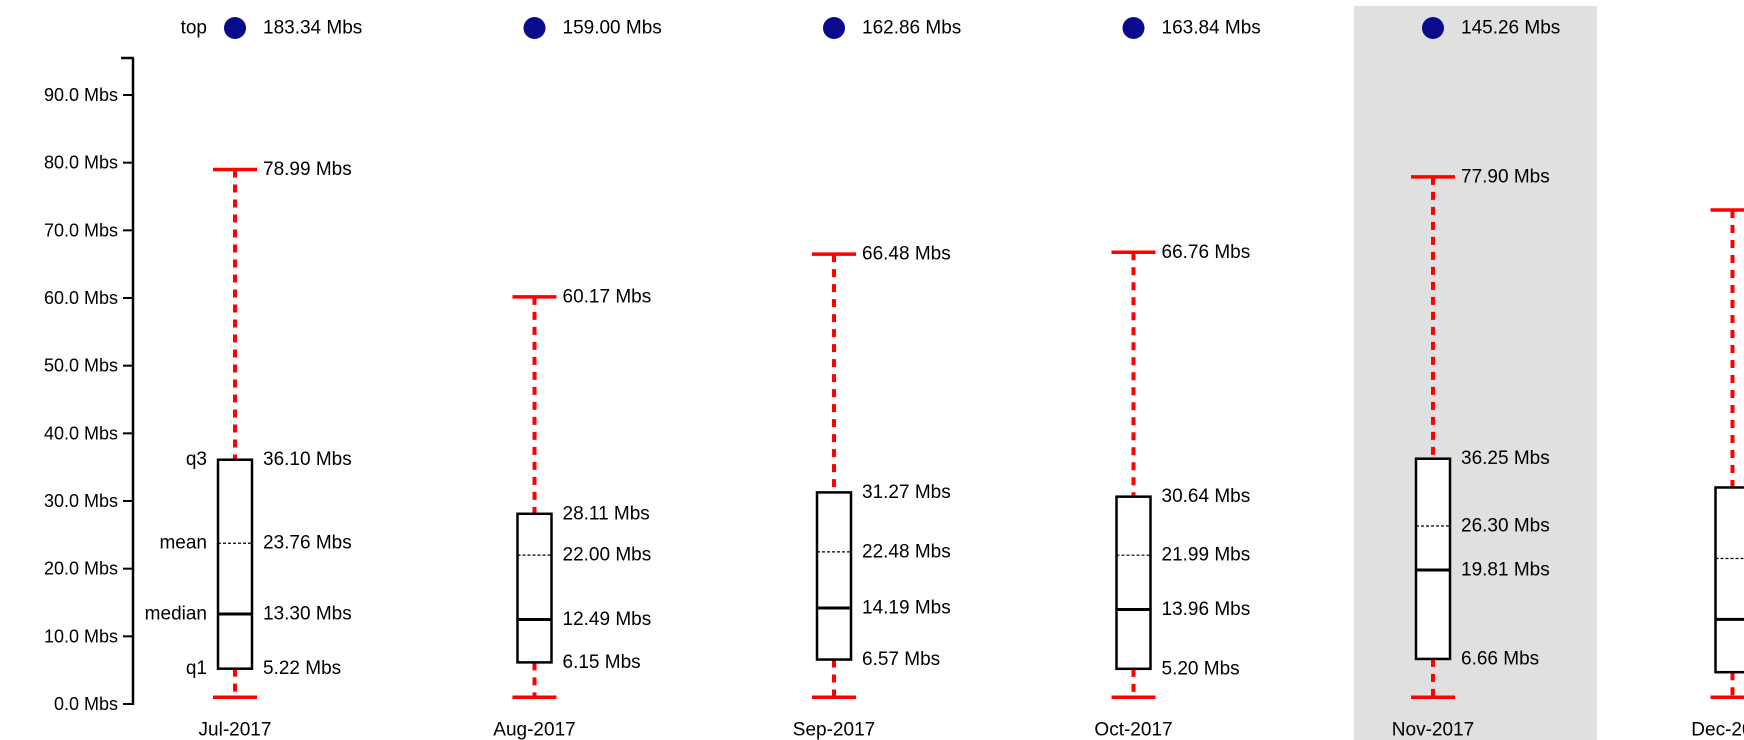 The height and width of the screenshot is (740, 1744). What do you see at coordinates (81, 230) in the screenshot?
I see `y-tick-label: 70.0 Mbs` at bounding box center [81, 230].